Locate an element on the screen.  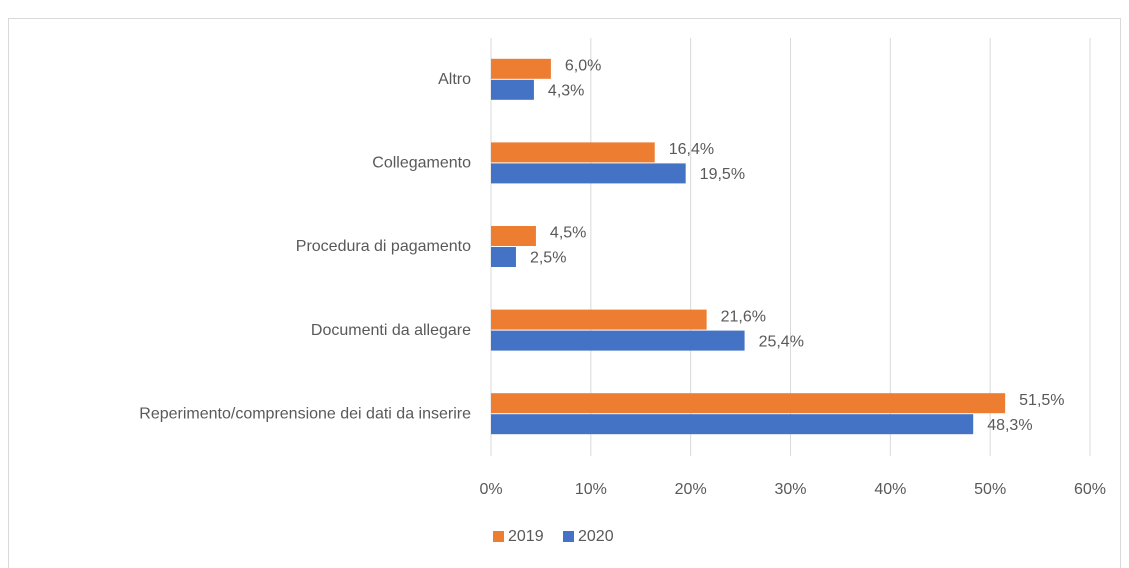
value-label: 19,5% is located at coordinates (722, 174).